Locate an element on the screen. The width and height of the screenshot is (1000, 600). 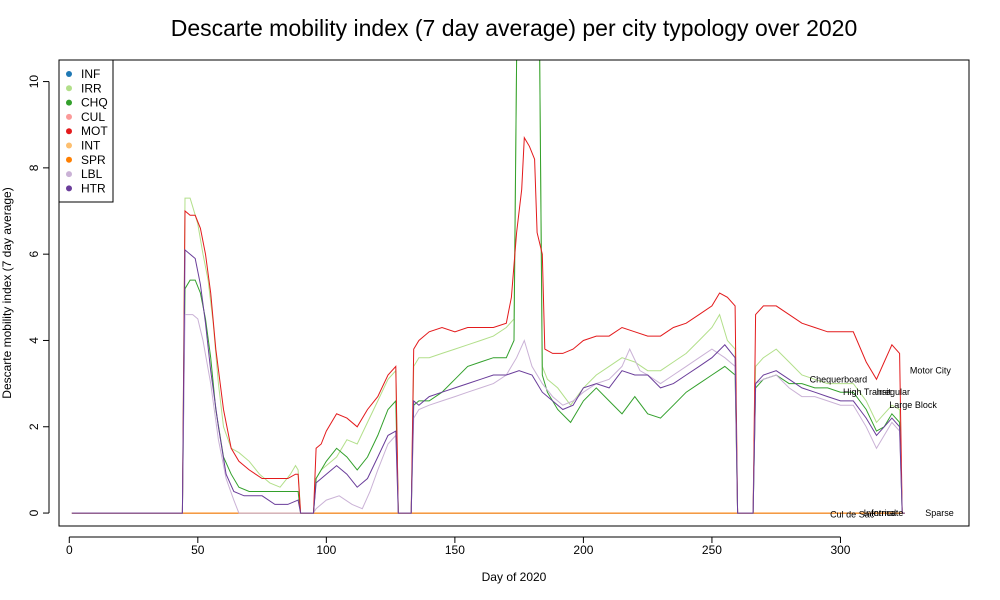
annotation-label: Intricate is located at coordinates (887, 513).